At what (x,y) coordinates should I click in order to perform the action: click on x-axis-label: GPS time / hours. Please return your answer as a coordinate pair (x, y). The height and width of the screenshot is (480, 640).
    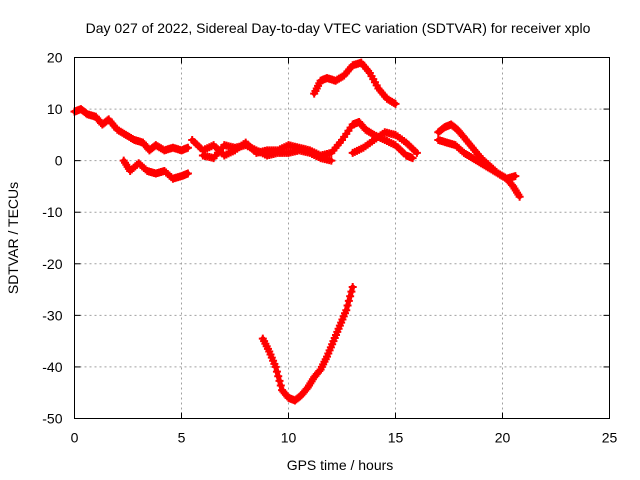
    Looking at the image, I should click on (340, 465).